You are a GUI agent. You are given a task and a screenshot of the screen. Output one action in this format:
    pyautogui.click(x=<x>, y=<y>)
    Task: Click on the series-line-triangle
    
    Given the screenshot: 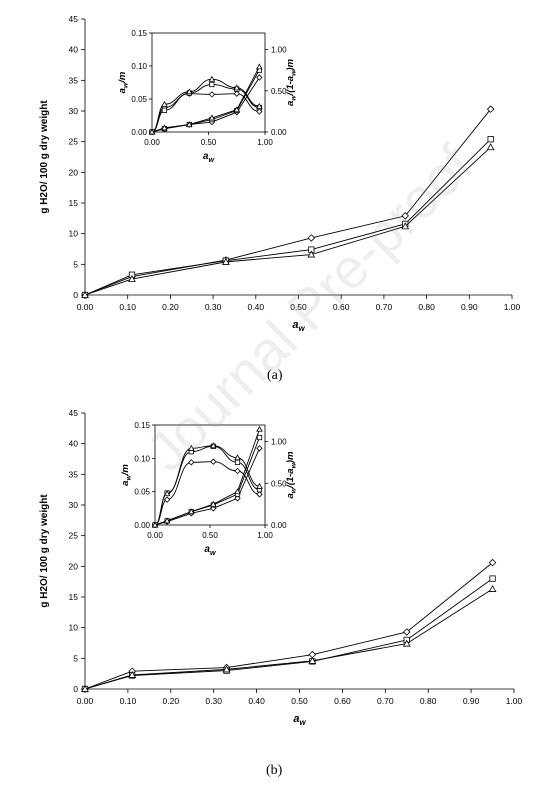 What is the action you would take?
    pyautogui.click(x=287, y=221)
    